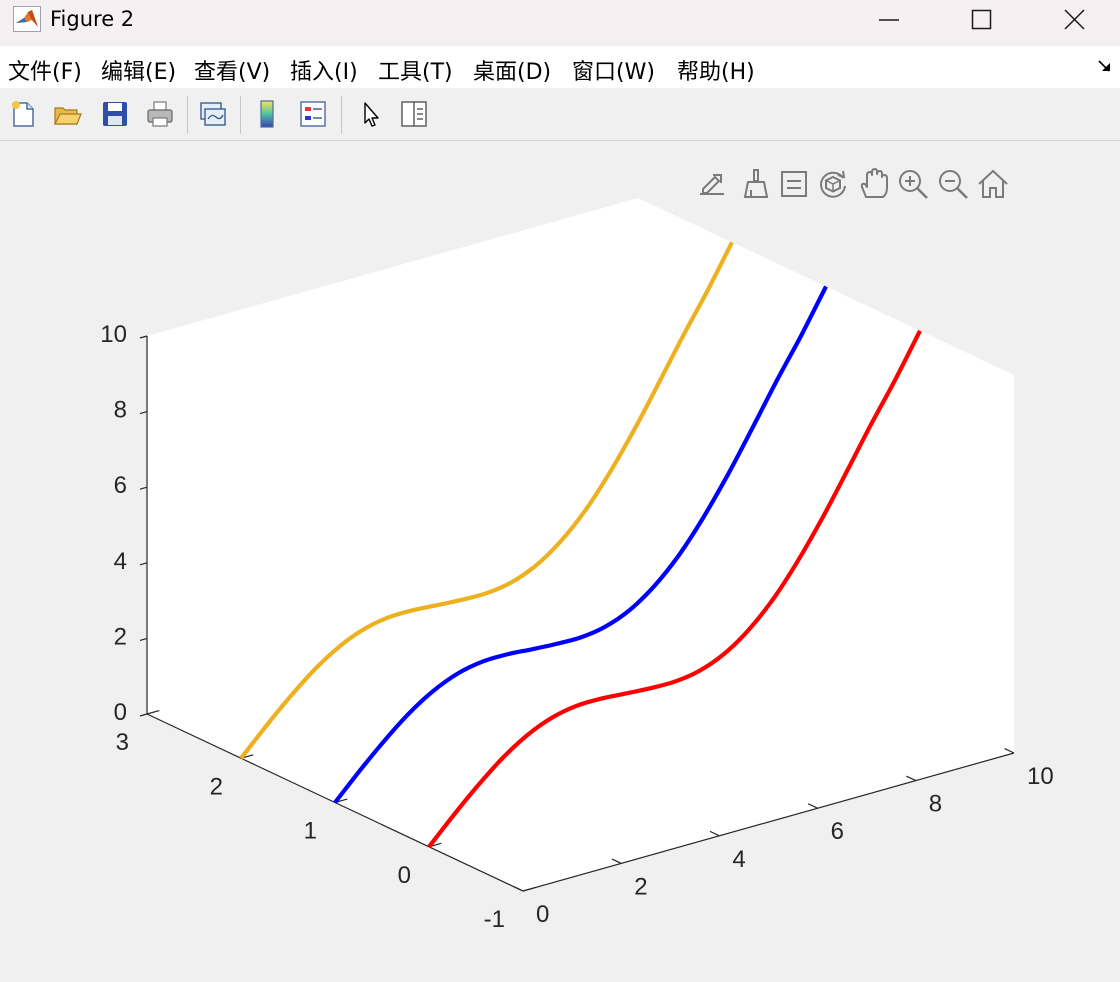 The height and width of the screenshot is (982, 1120). I want to click on data-tips-icon, so click(794, 184).